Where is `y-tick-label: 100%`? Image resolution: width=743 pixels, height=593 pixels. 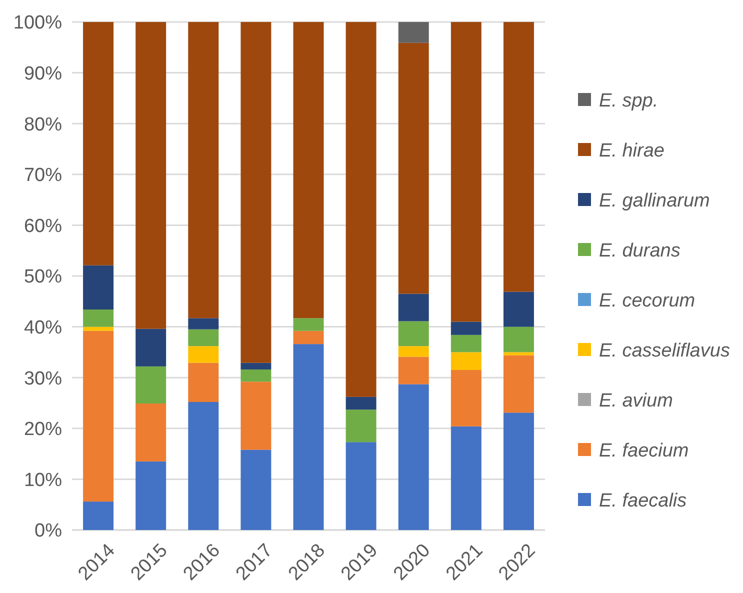
y-tick-label: 100% is located at coordinates (37, 23).